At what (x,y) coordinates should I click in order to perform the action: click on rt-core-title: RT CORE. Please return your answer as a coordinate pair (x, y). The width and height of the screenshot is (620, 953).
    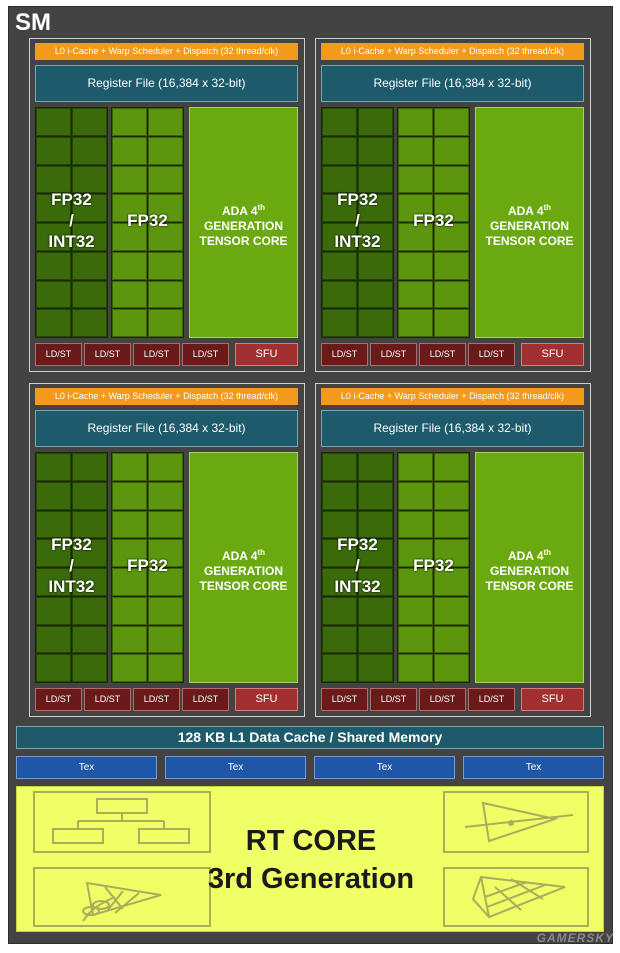
    Looking at the image, I should click on (311, 841).